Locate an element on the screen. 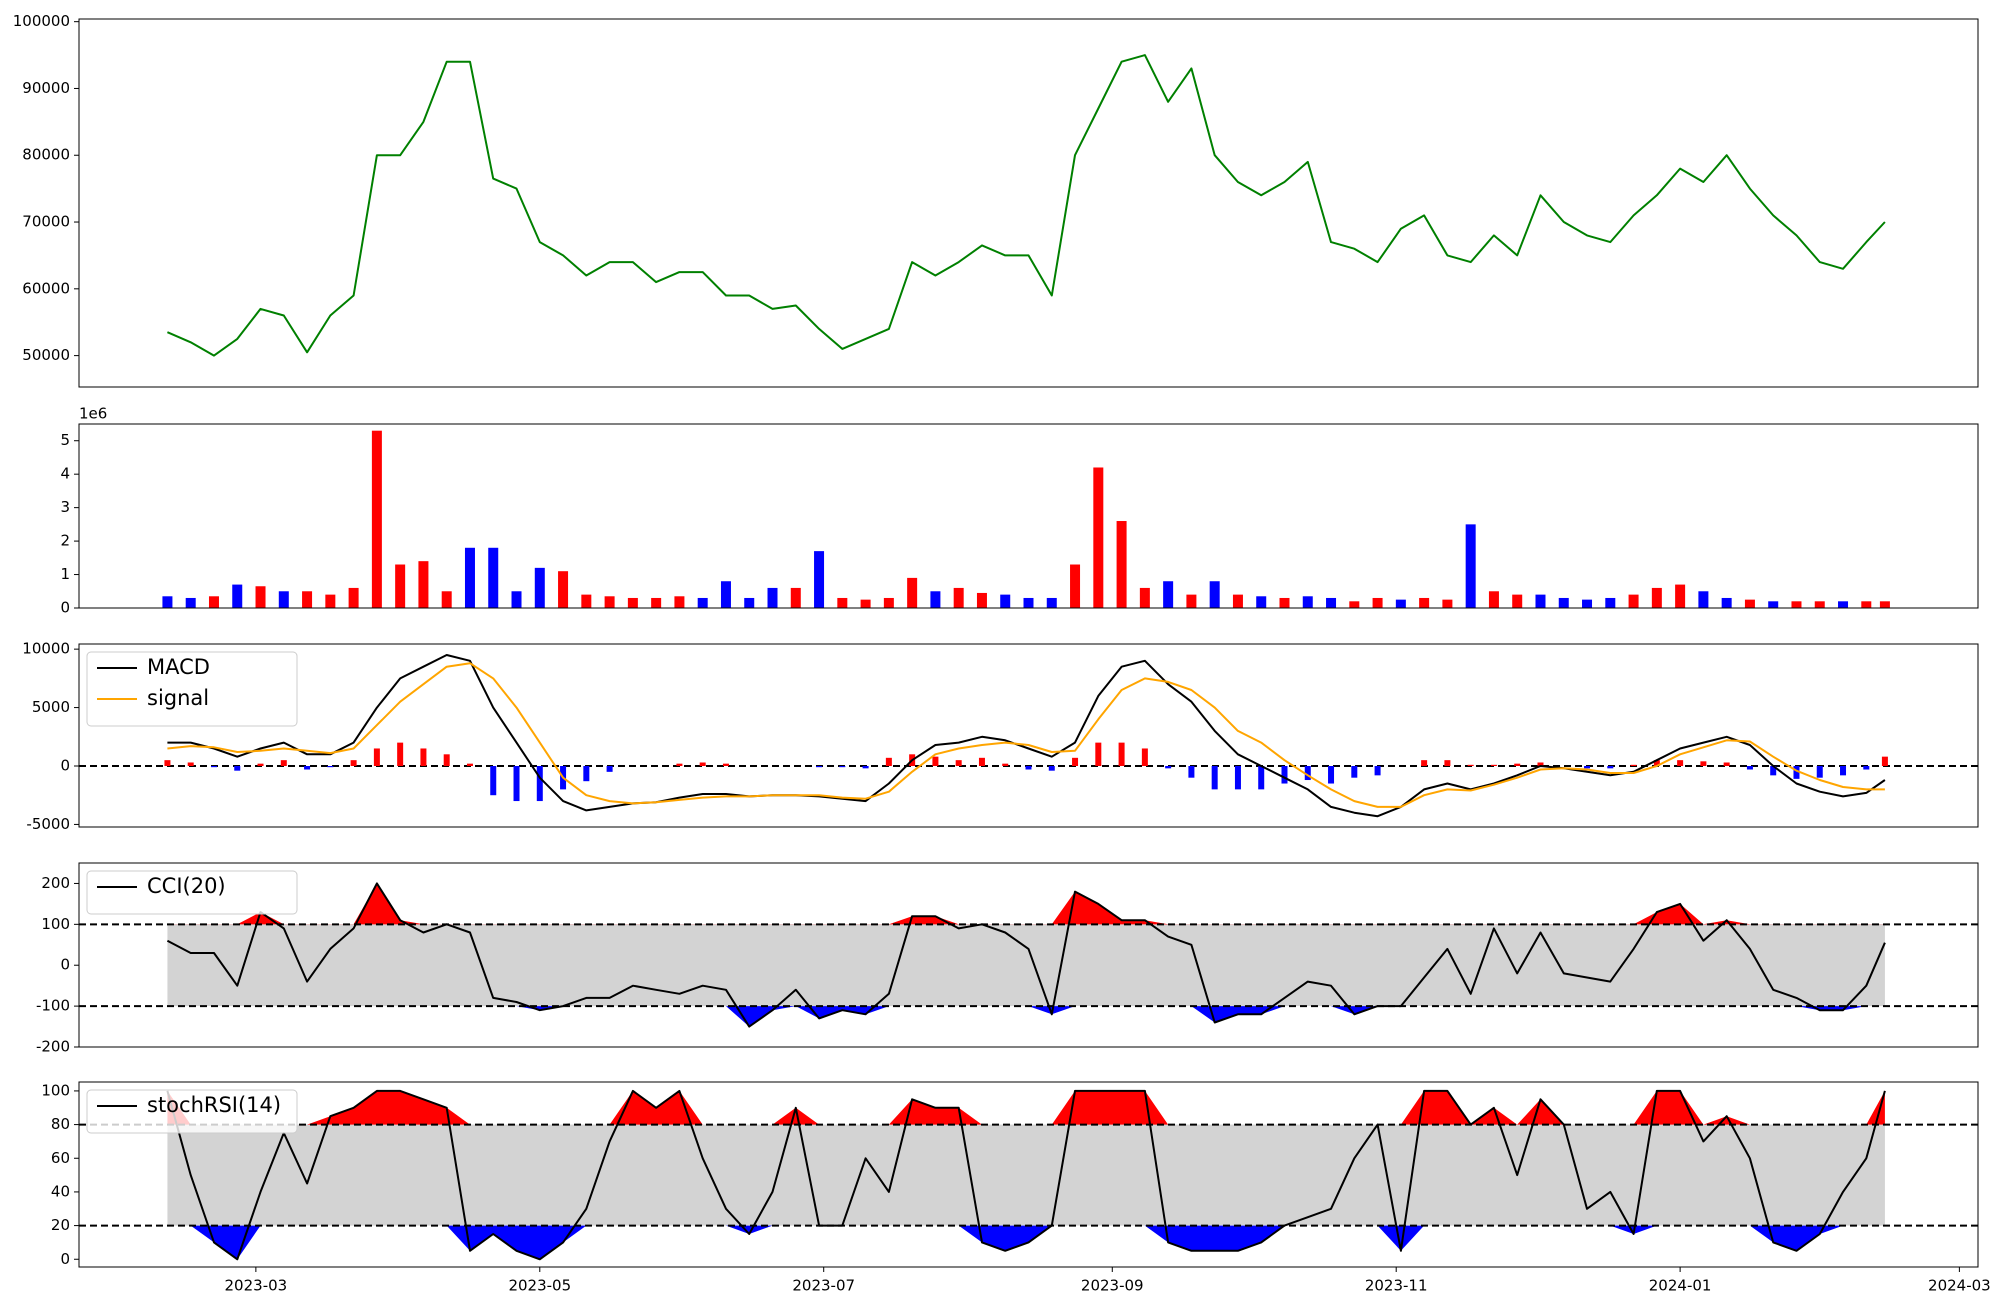 The width and height of the screenshot is (2000, 1300). y-tick-label: 20 is located at coordinates (60, 1225).